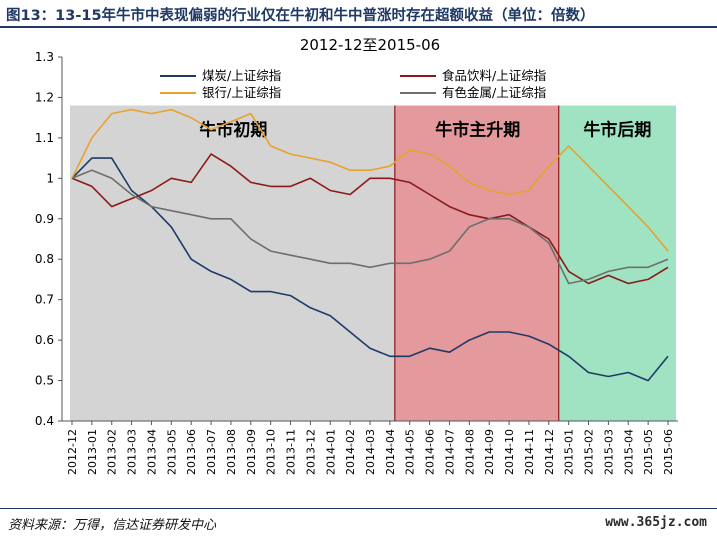 This screenshot has height=539, width=717. What do you see at coordinates (589, 452) in the screenshot?
I see `x-tick-label: 2015-02` at bounding box center [589, 452].